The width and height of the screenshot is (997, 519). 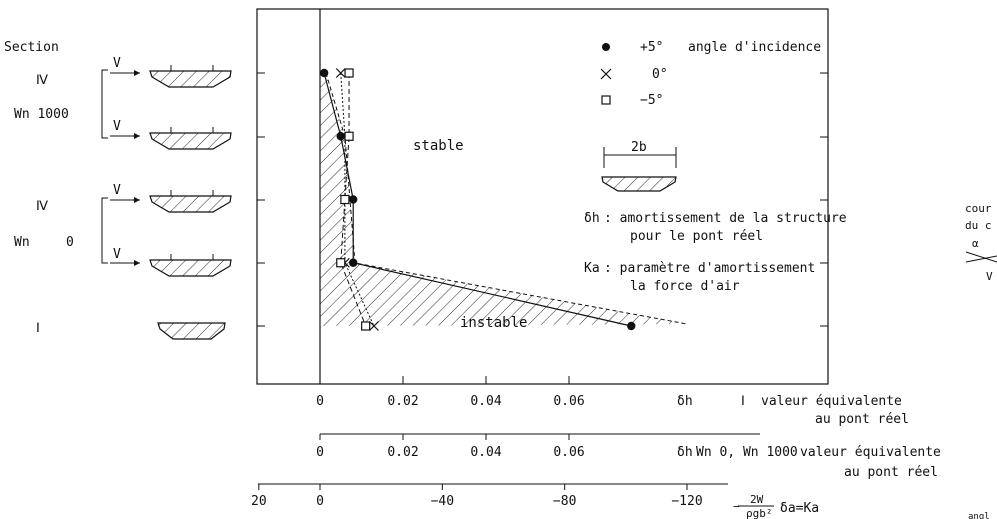 What do you see at coordinates (975, 243) in the screenshot?
I see `cropped-text-3: α` at bounding box center [975, 243].